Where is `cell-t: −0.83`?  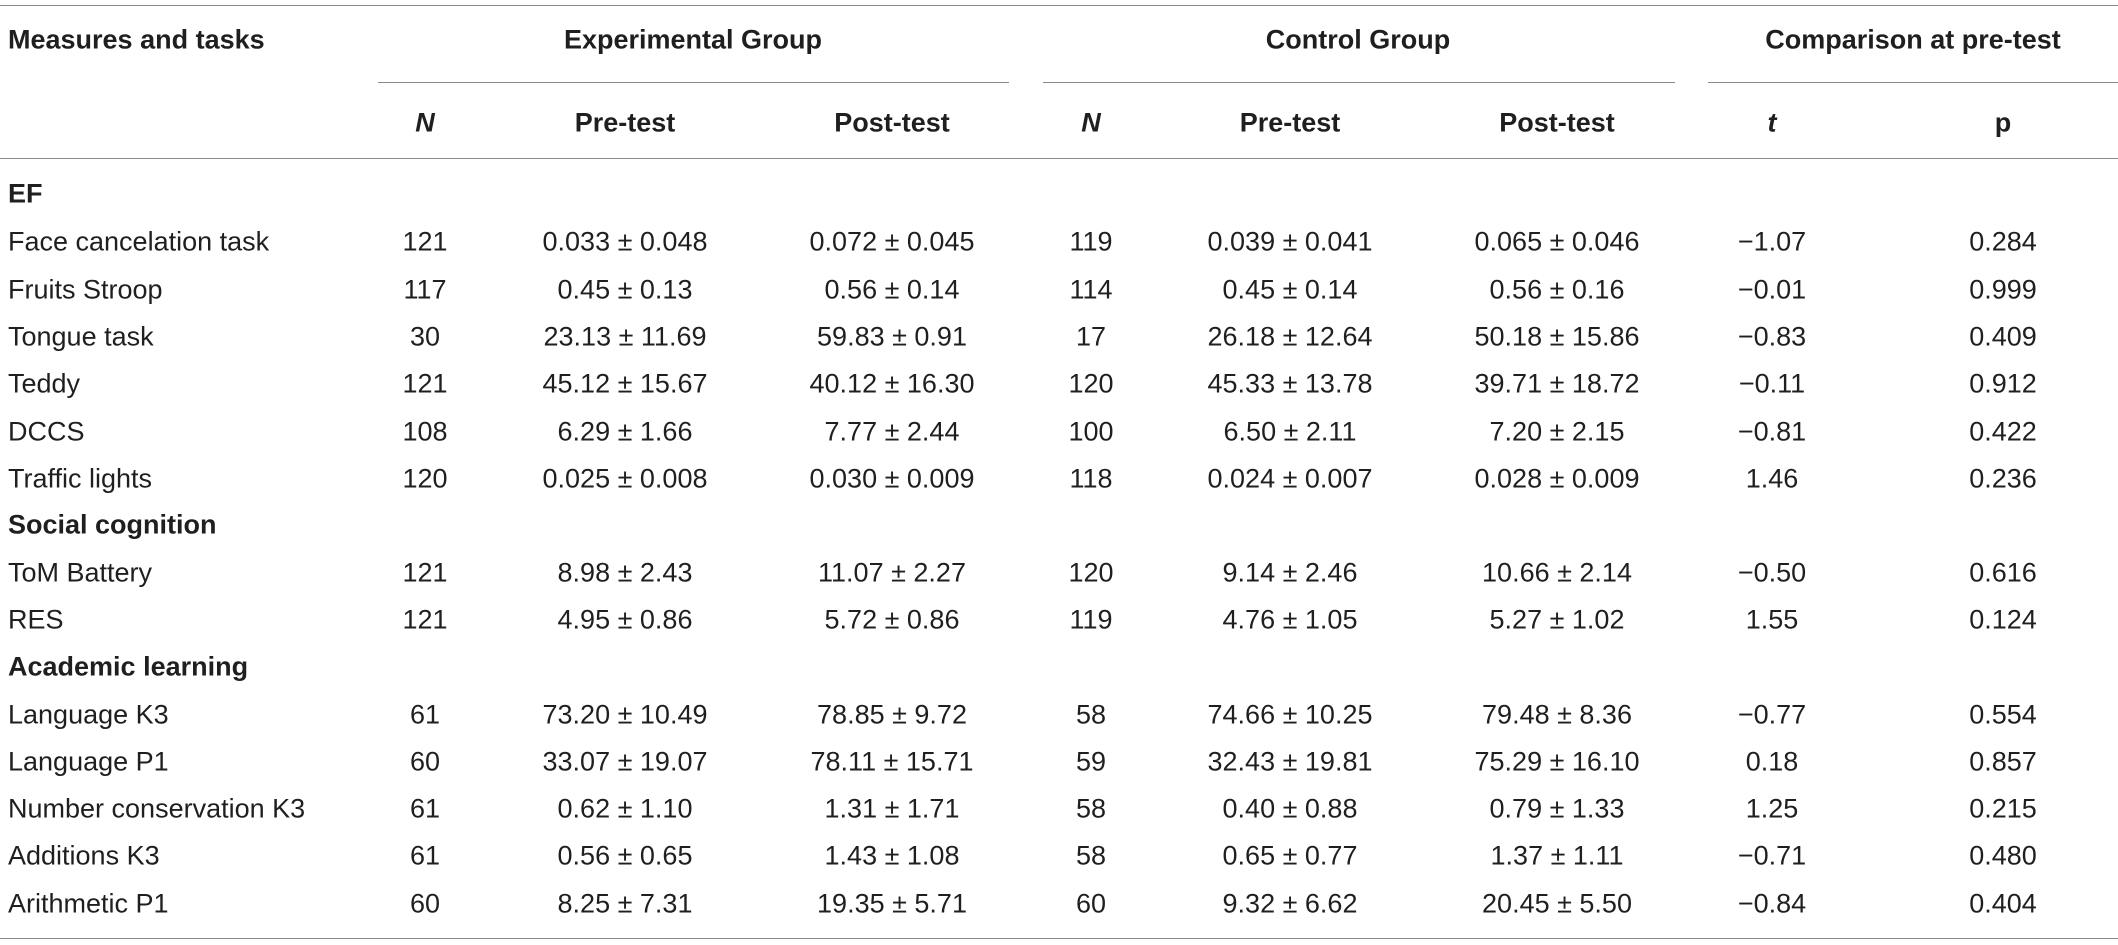
cell-t: −0.83 is located at coordinates (1772, 336).